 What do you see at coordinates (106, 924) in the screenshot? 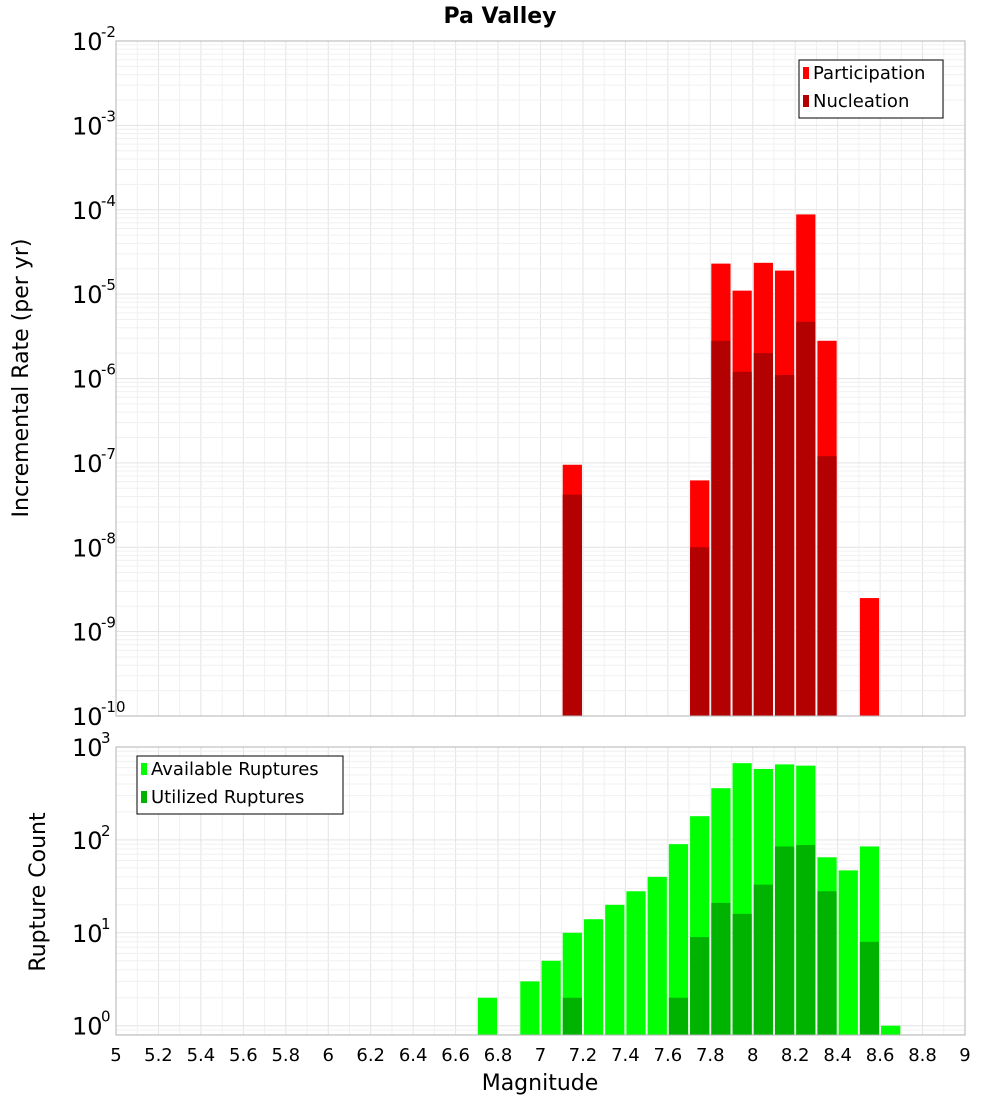
I see `y-tick-exponent: 1` at bounding box center [106, 924].